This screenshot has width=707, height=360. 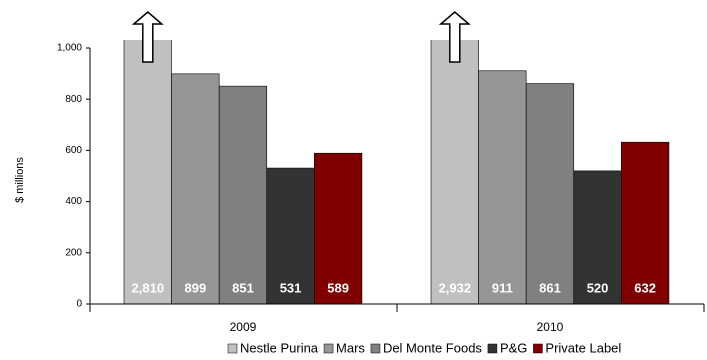 What do you see at coordinates (73, 150) in the screenshot?
I see `y-tick-label: 600` at bounding box center [73, 150].